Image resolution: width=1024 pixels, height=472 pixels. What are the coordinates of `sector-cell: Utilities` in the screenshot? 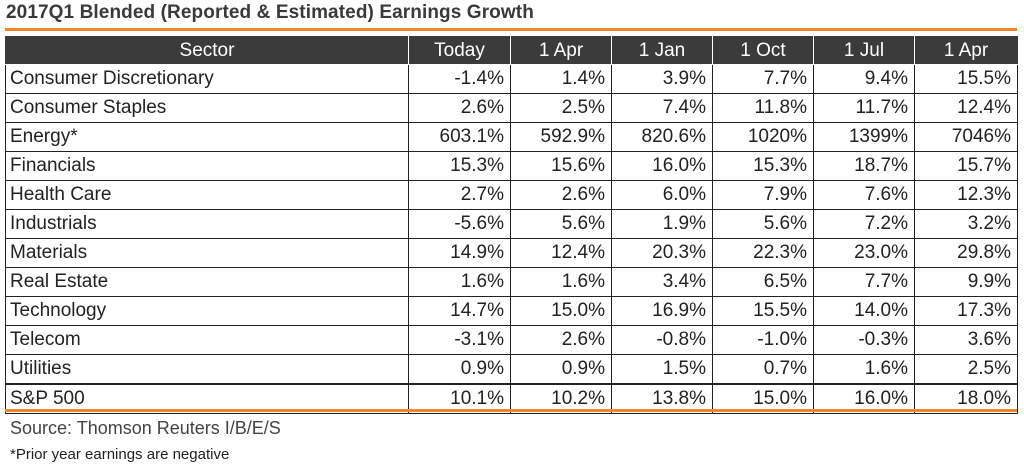 It's located at (207, 369).